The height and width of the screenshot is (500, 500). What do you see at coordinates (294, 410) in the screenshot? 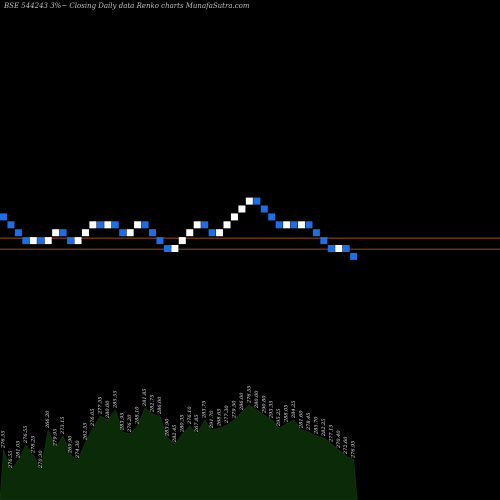
I see `volume-label: 284.25` at bounding box center [294, 410].